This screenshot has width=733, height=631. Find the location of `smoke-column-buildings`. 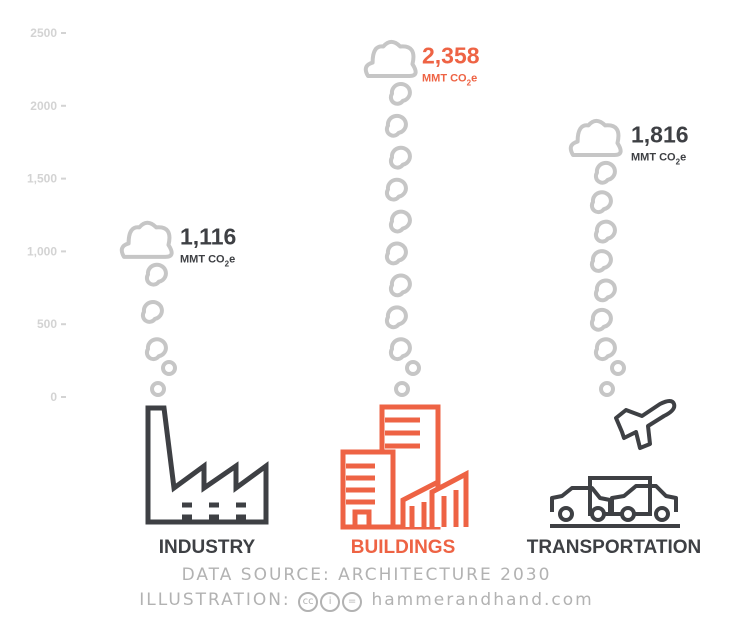

smoke-column-buildings is located at coordinates (392, 218).